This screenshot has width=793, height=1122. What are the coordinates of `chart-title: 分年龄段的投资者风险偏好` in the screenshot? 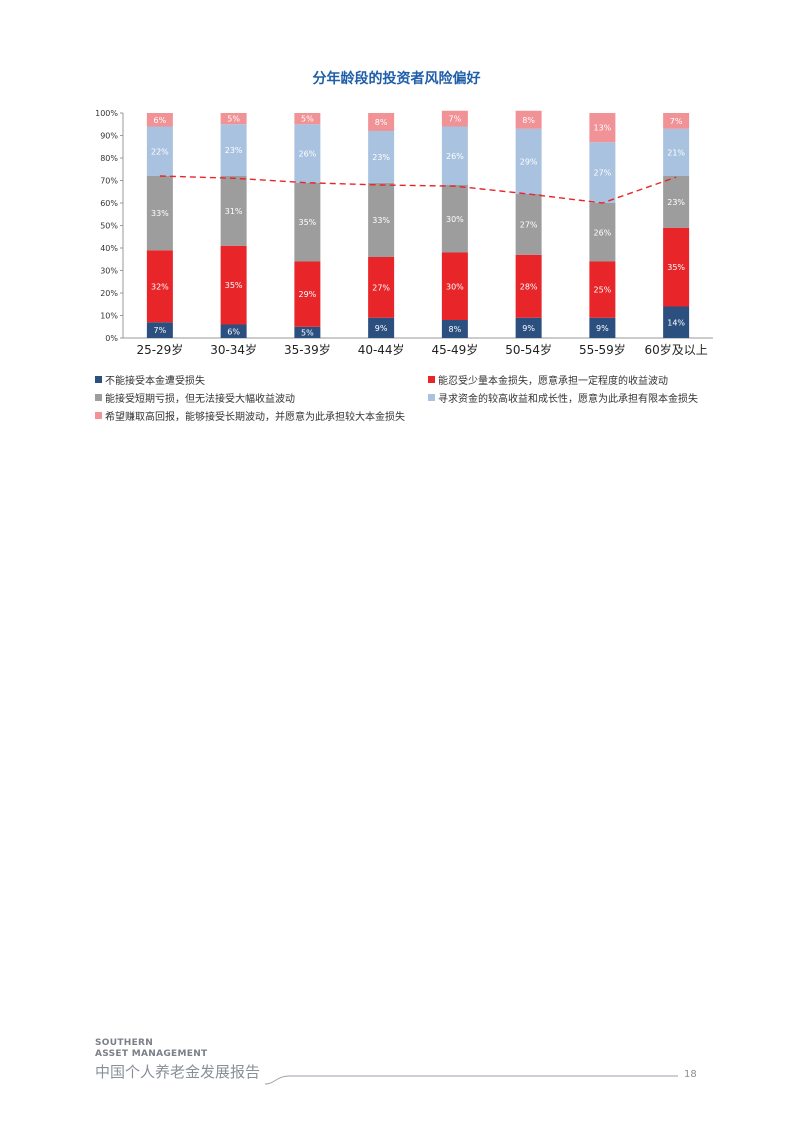 It's located at (396, 79).